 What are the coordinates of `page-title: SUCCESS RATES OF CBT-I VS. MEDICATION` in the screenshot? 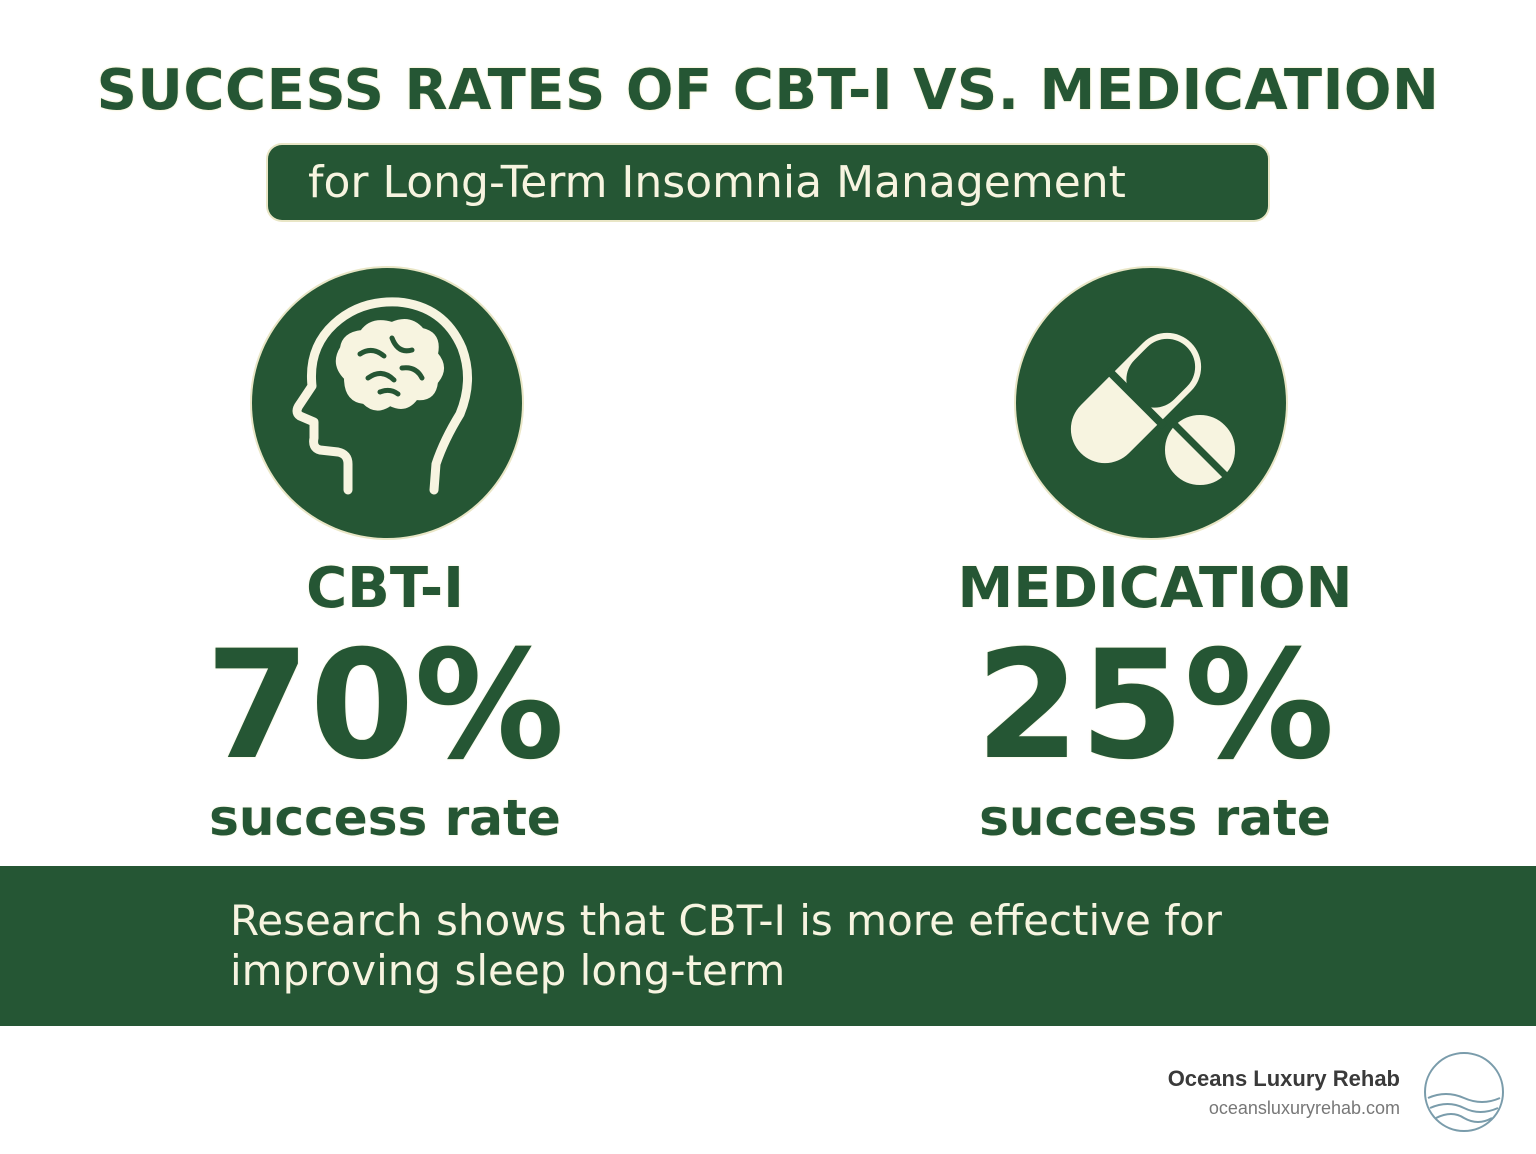 It's located at (768, 90).